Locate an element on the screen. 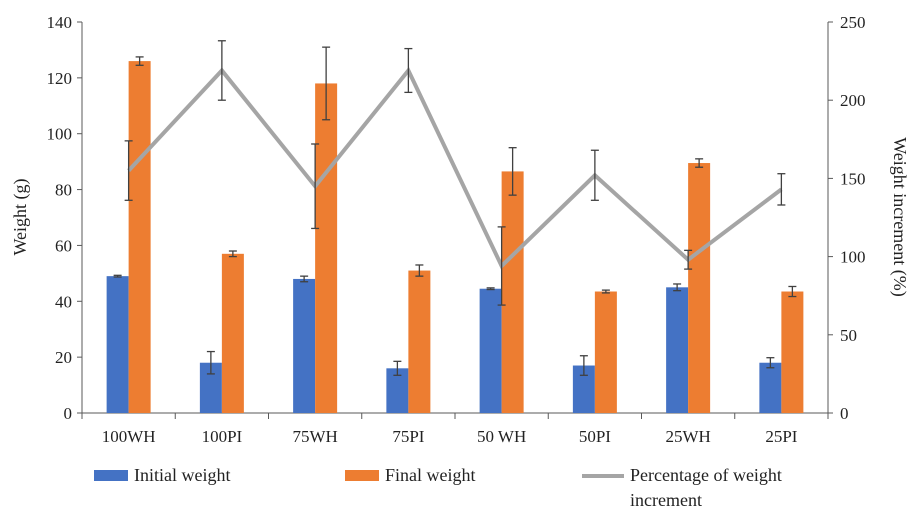 The height and width of the screenshot is (510, 908). legend-swatch-final is located at coordinates (362, 475).